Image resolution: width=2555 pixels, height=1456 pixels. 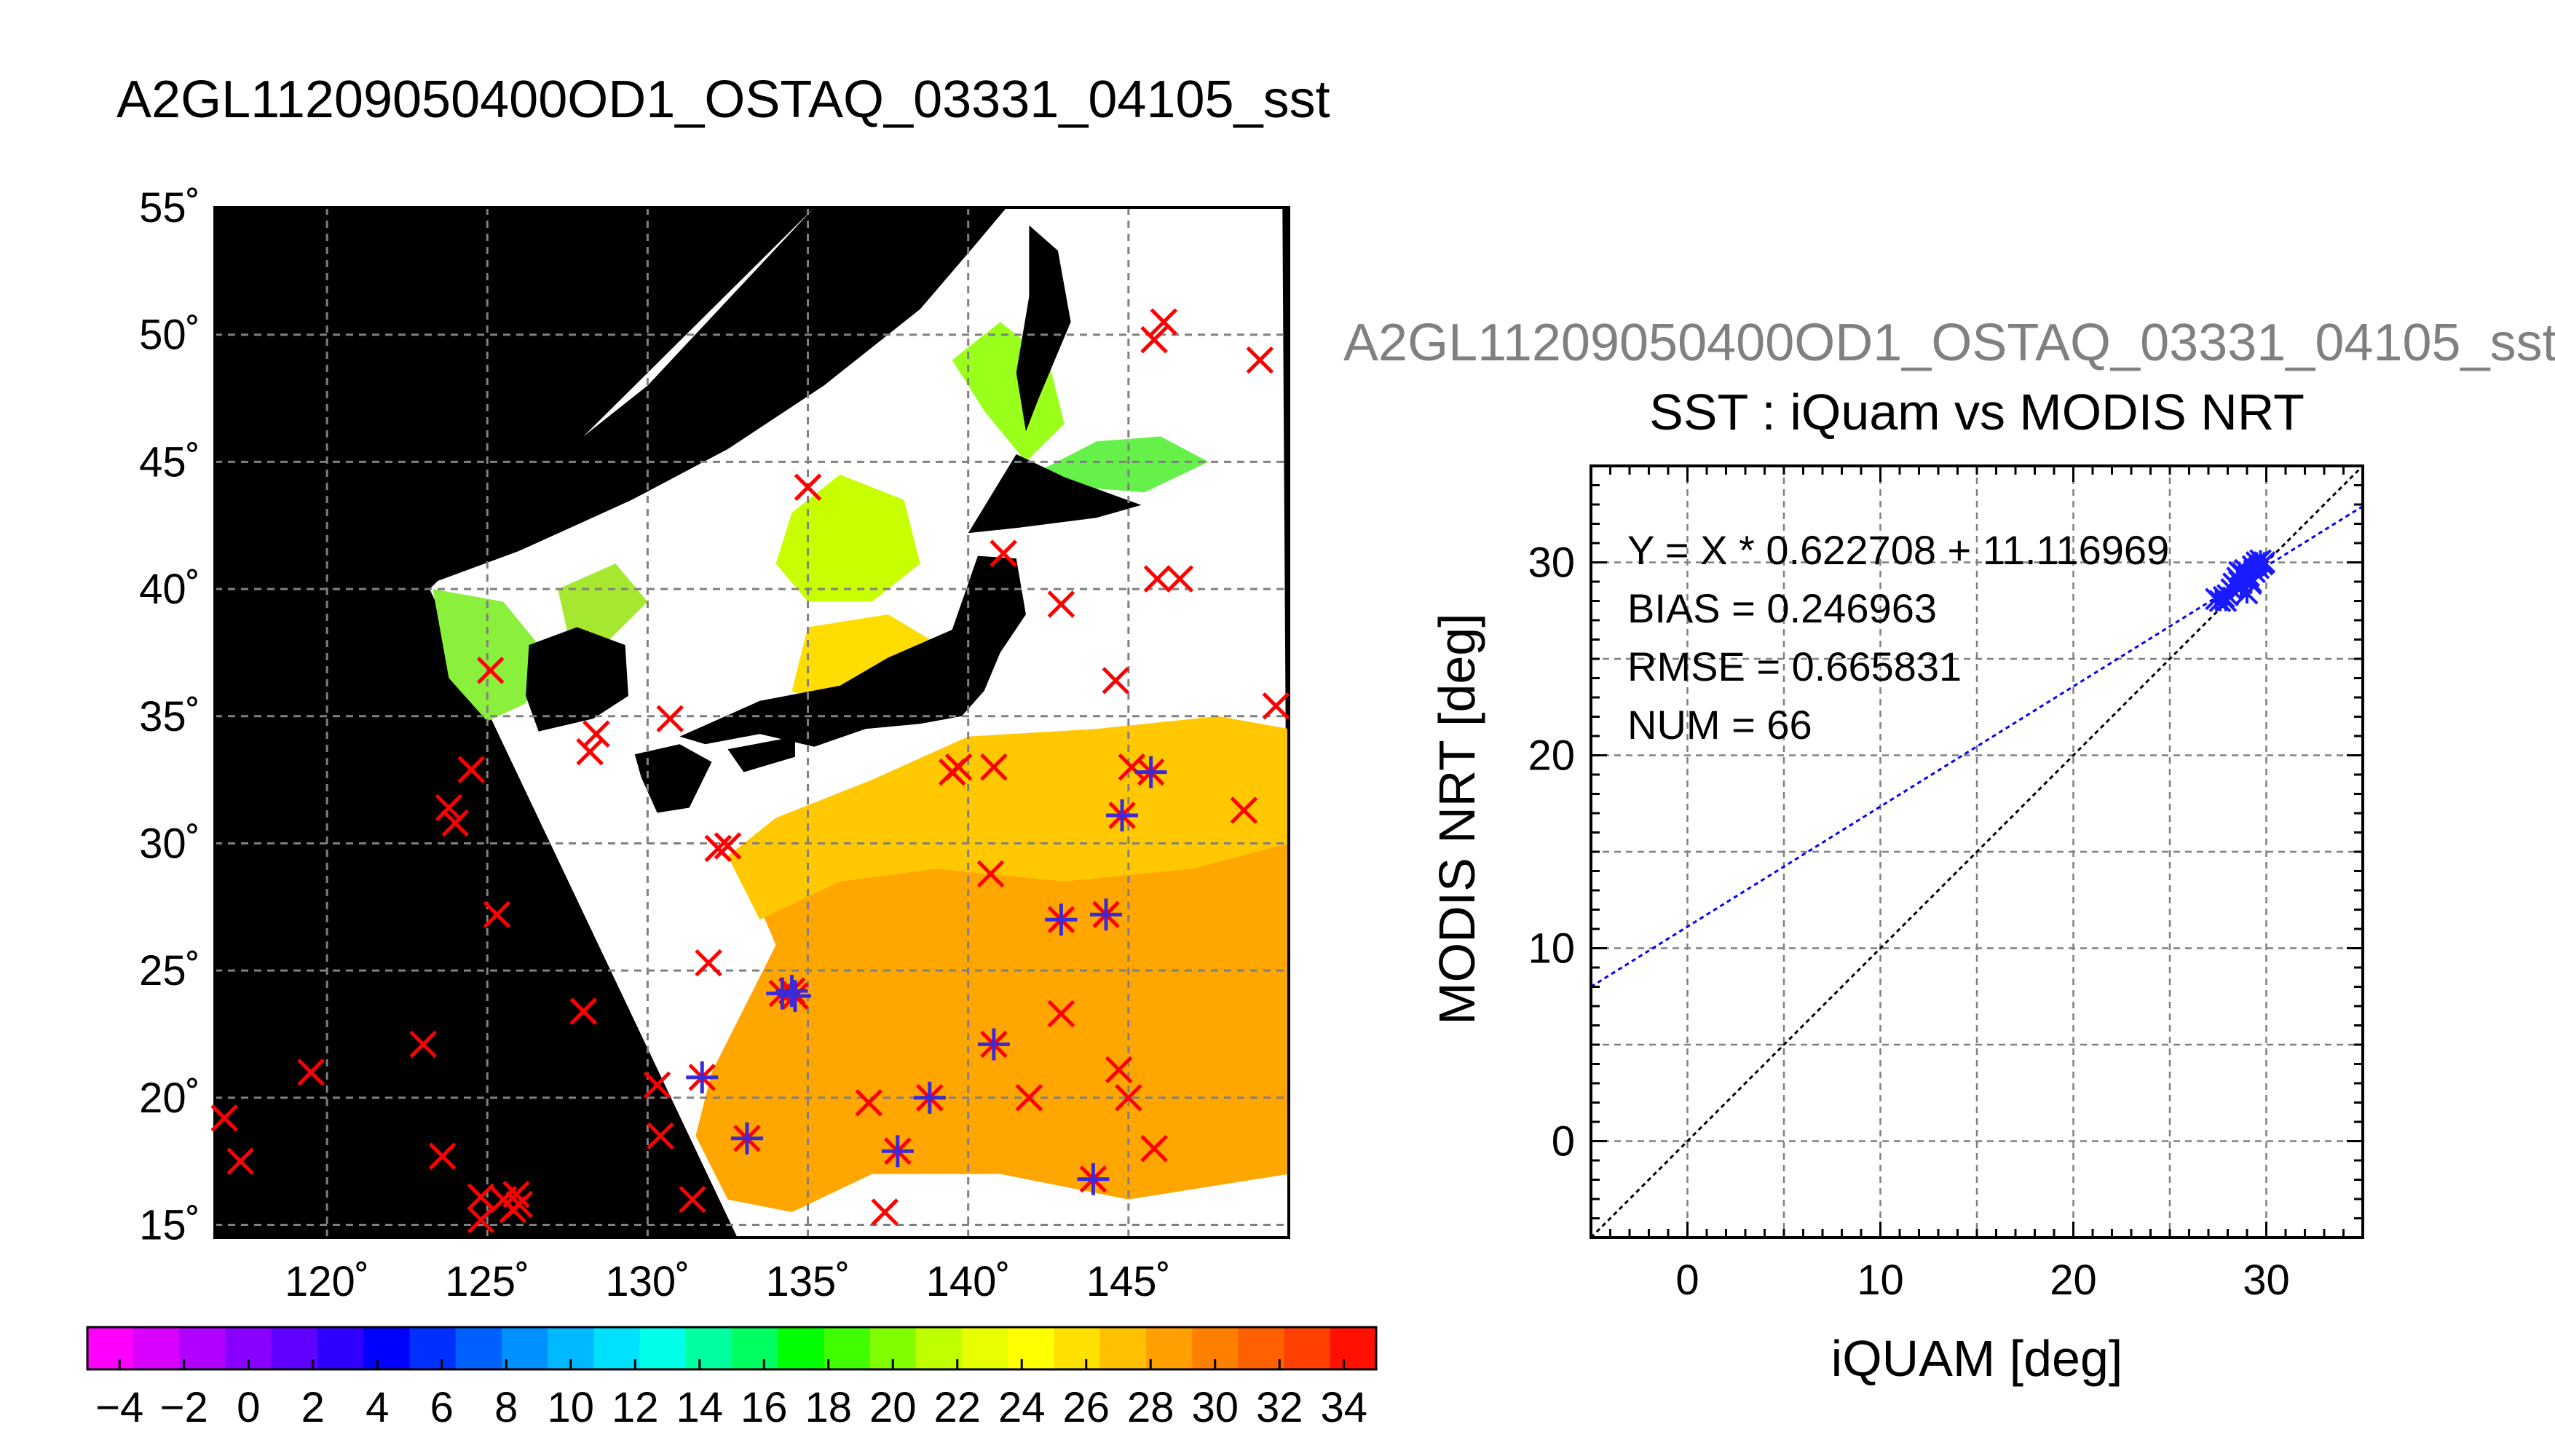 What do you see at coordinates (1551, 563) in the screenshot?
I see `y-tick-label: 30` at bounding box center [1551, 563].